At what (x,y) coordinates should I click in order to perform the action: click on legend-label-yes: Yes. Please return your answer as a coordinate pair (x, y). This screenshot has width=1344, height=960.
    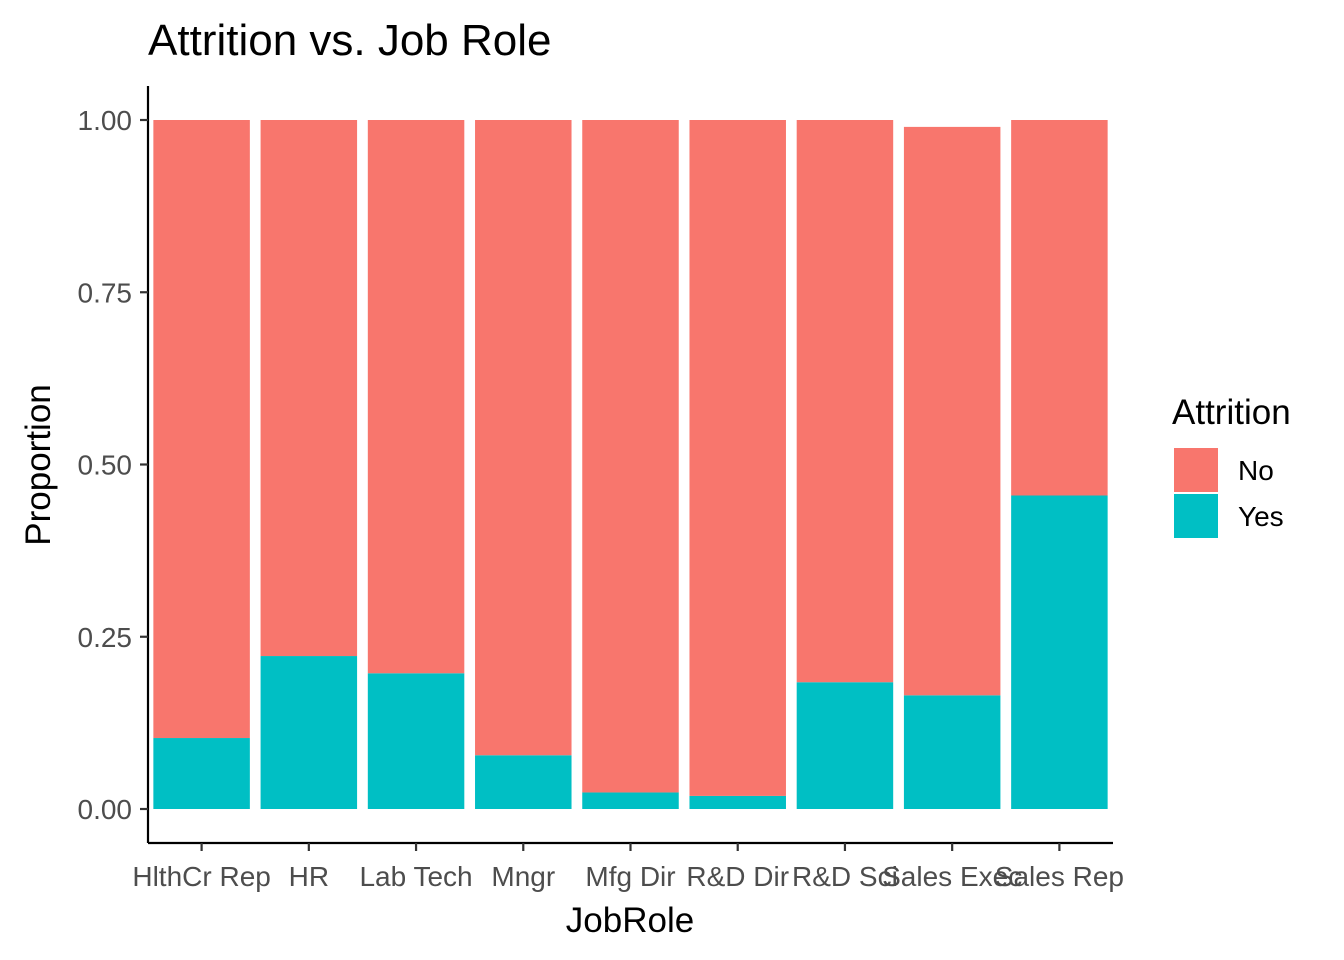
    Looking at the image, I should click on (1261, 516).